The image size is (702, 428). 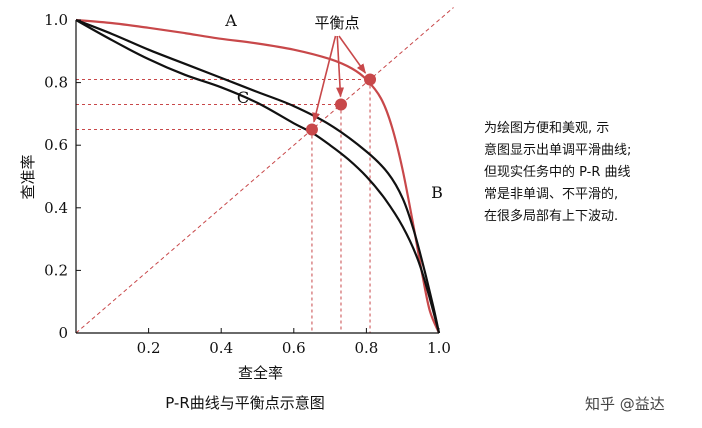 What do you see at coordinates (56, 145) in the screenshot?
I see `y-tick-label: 0.6` at bounding box center [56, 145].